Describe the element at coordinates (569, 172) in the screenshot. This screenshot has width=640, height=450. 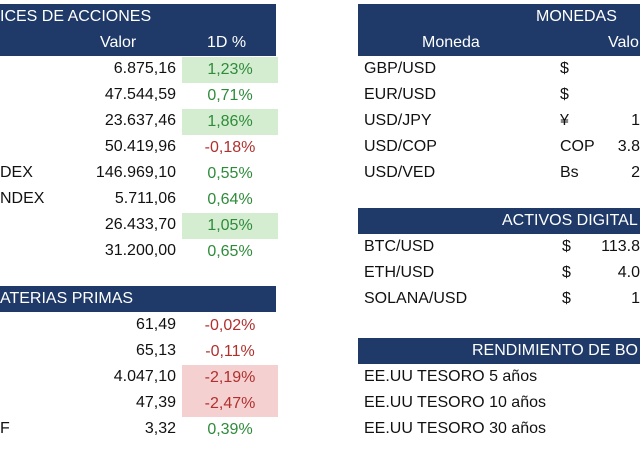
I see `currency-row-symbol: Bs` at that location.